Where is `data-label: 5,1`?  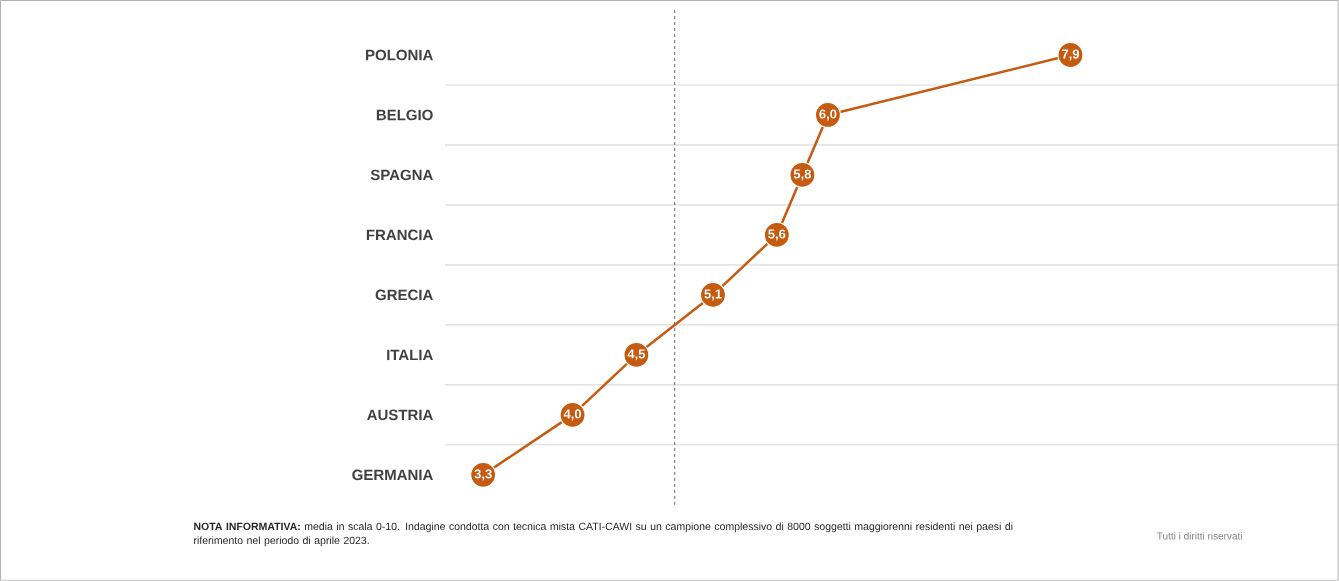
data-label: 5,1 is located at coordinates (713, 295).